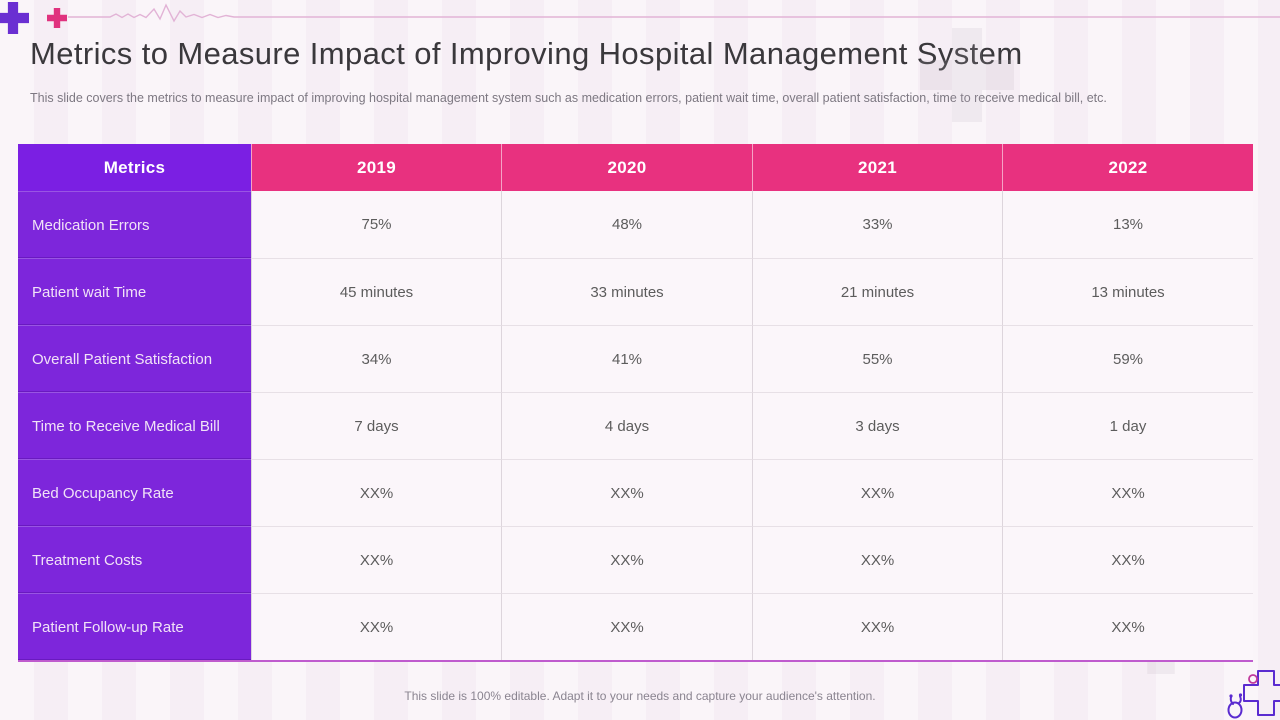 This screenshot has width=1280, height=720. What do you see at coordinates (1127, 167) in the screenshot?
I see `header-cell-2022: 2022` at bounding box center [1127, 167].